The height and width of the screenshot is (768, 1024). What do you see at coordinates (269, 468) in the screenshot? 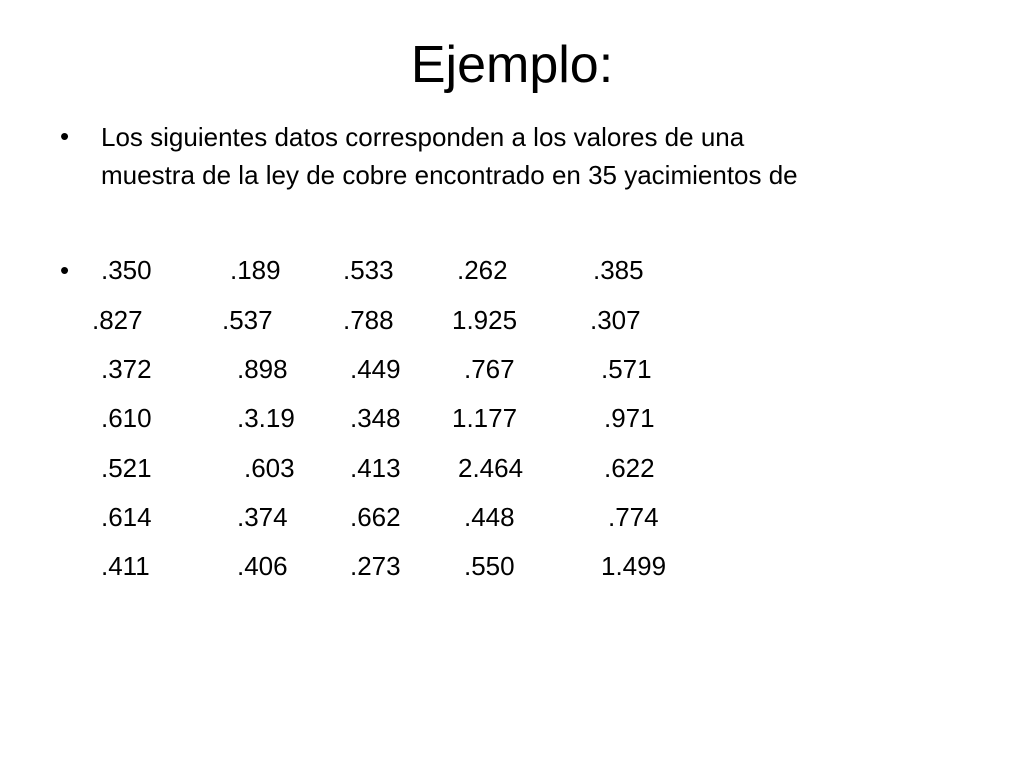
I see `data-value: .603` at bounding box center [269, 468].